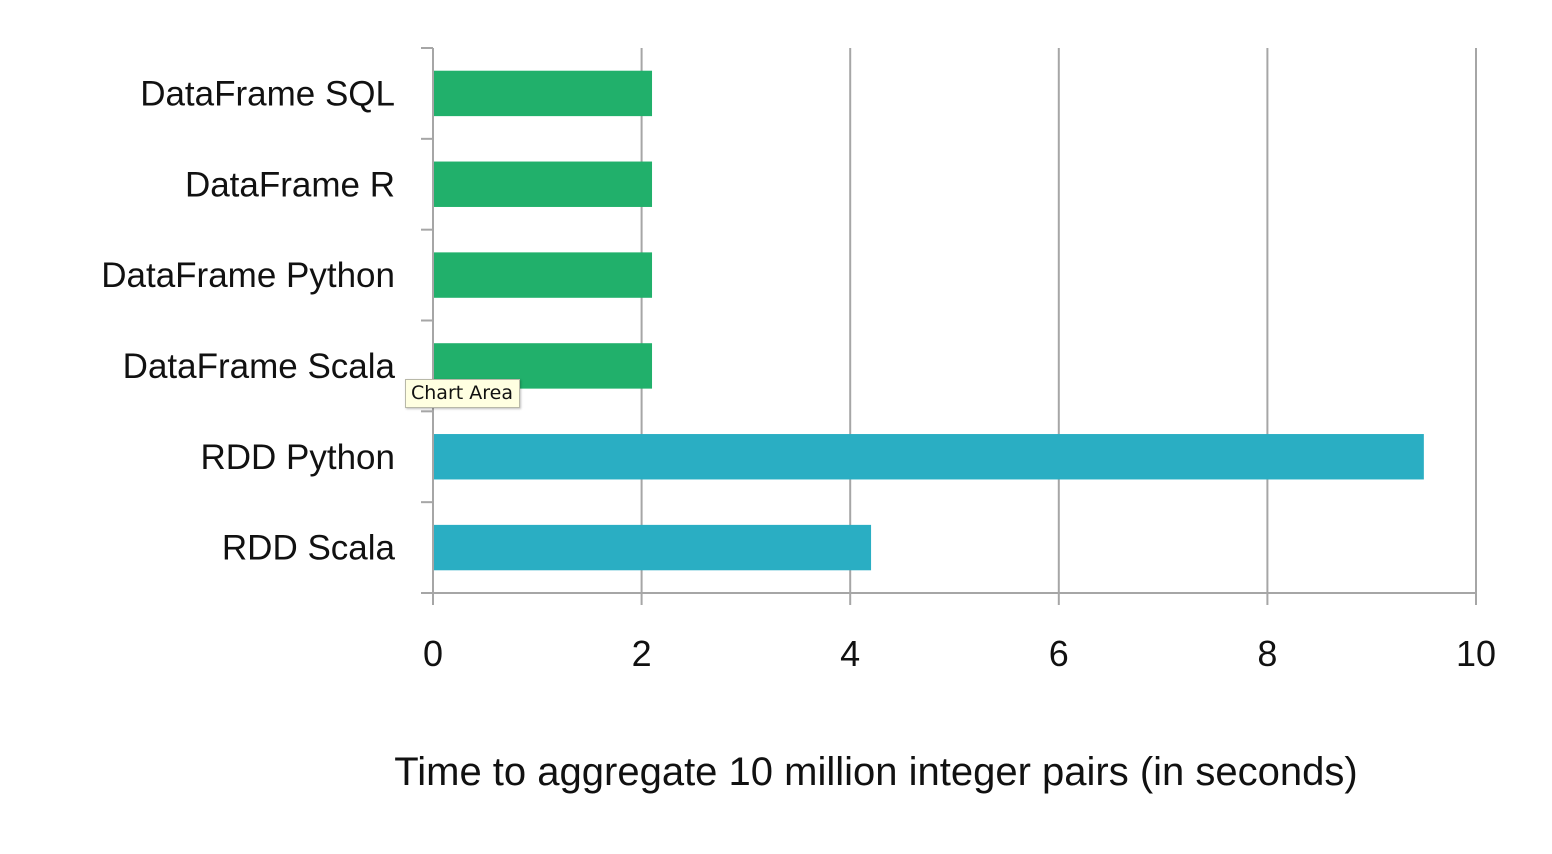 This screenshot has width=1552, height=854. Describe the element at coordinates (642, 653) in the screenshot. I see `x-tick-label: 2` at that location.